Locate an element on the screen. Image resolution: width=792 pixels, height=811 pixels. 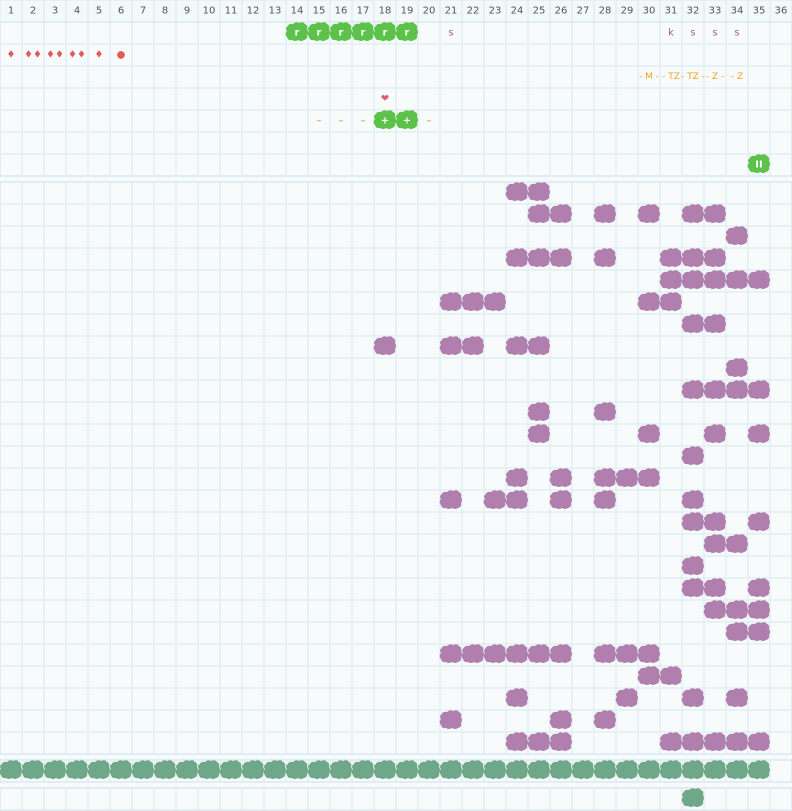
column-label: 1 is located at coordinates (11, 11).